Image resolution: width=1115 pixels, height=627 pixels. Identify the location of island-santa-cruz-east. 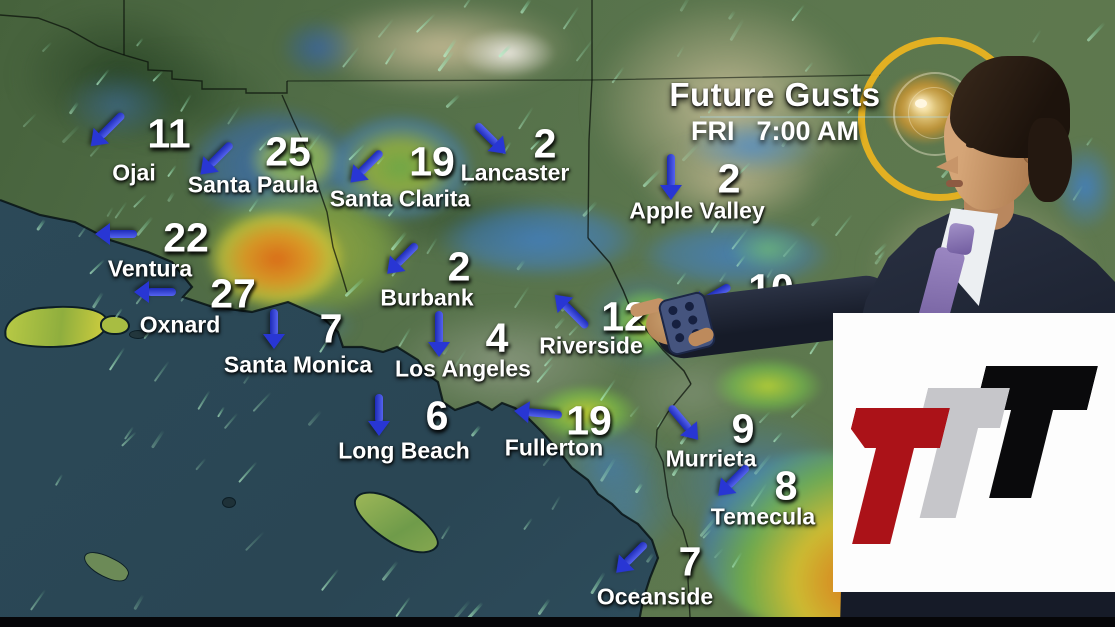
(115, 325).